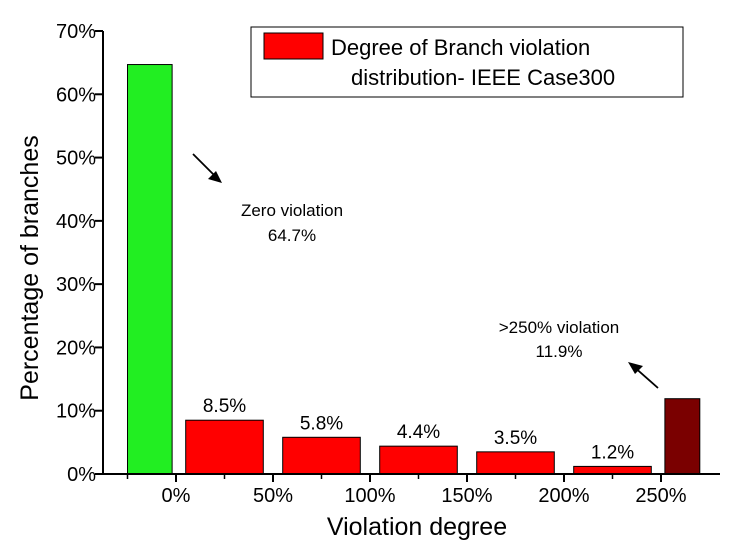 The image size is (748, 551). What do you see at coordinates (460, 47) in the screenshot?
I see `legend-label-line1: Degree of Branch violation` at bounding box center [460, 47].